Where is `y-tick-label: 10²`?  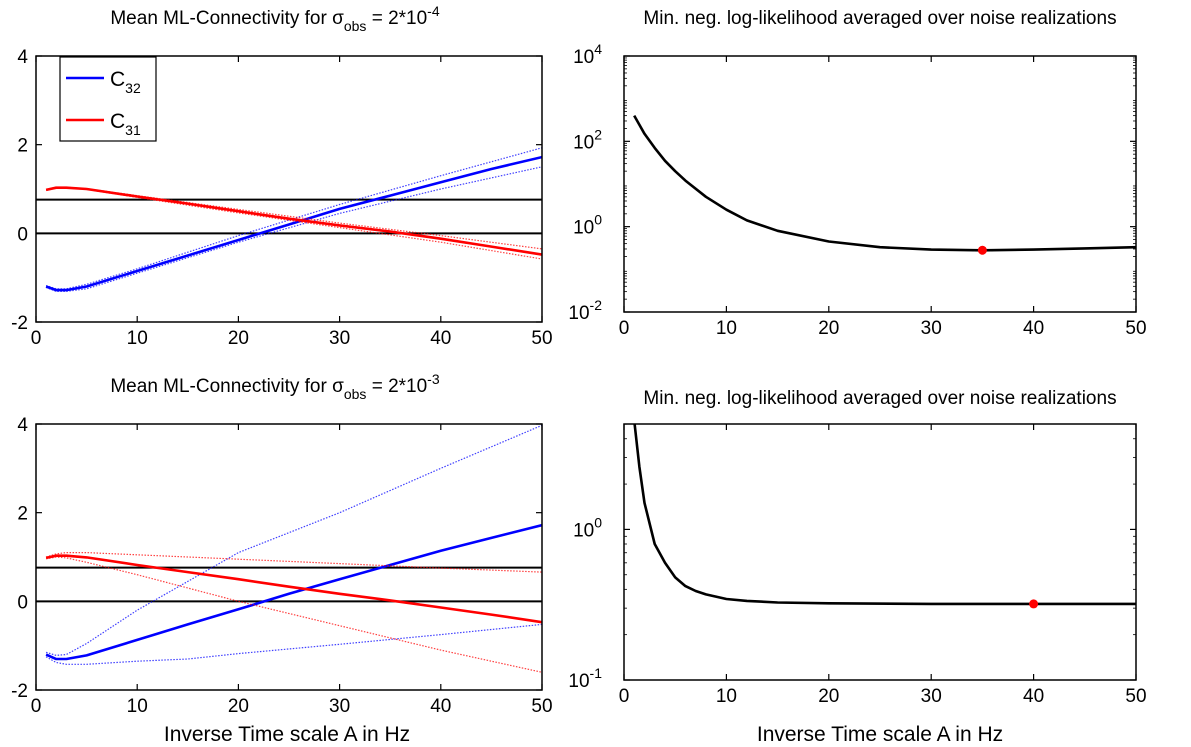
y-tick-label: 10² is located at coordinates (587, 139).